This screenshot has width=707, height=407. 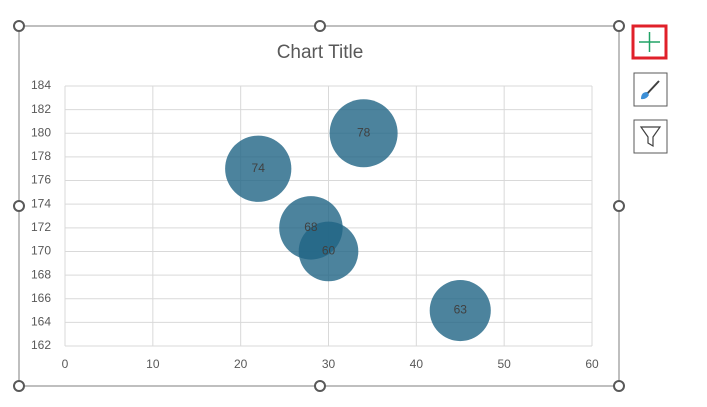 I want to click on x-tick-label: 10, so click(x=153, y=364).